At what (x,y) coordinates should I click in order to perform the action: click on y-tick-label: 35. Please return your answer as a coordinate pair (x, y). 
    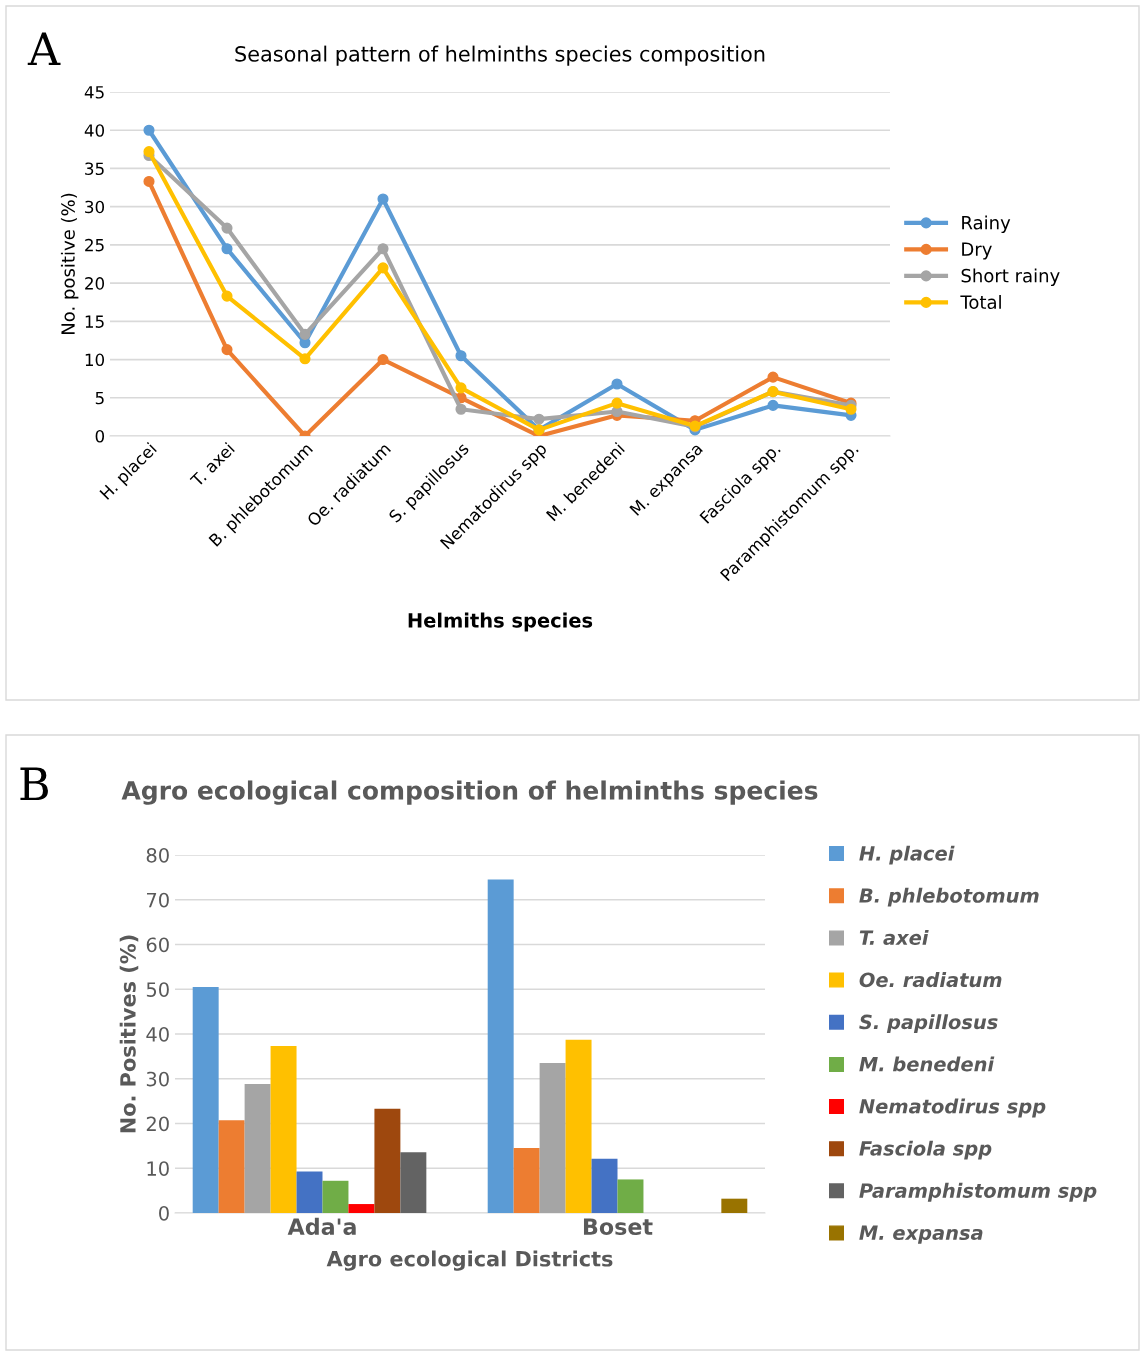
    Looking at the image, I should click on (94, 169).